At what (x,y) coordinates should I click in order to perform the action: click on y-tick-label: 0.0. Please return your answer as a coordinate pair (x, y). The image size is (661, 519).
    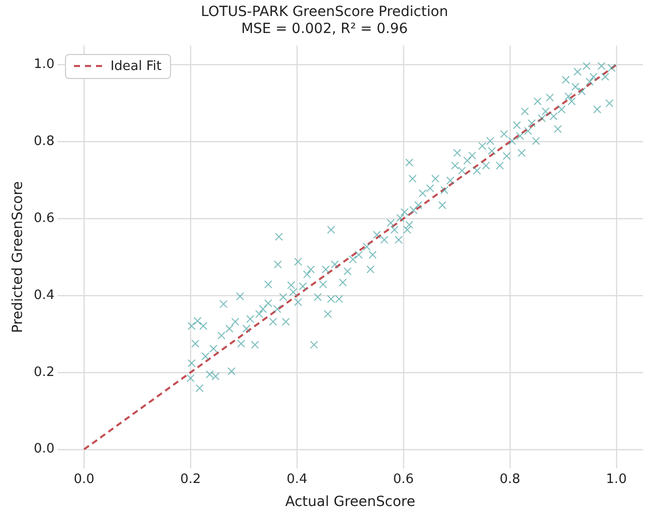
    Looking at the image, I should click on (44, 449).